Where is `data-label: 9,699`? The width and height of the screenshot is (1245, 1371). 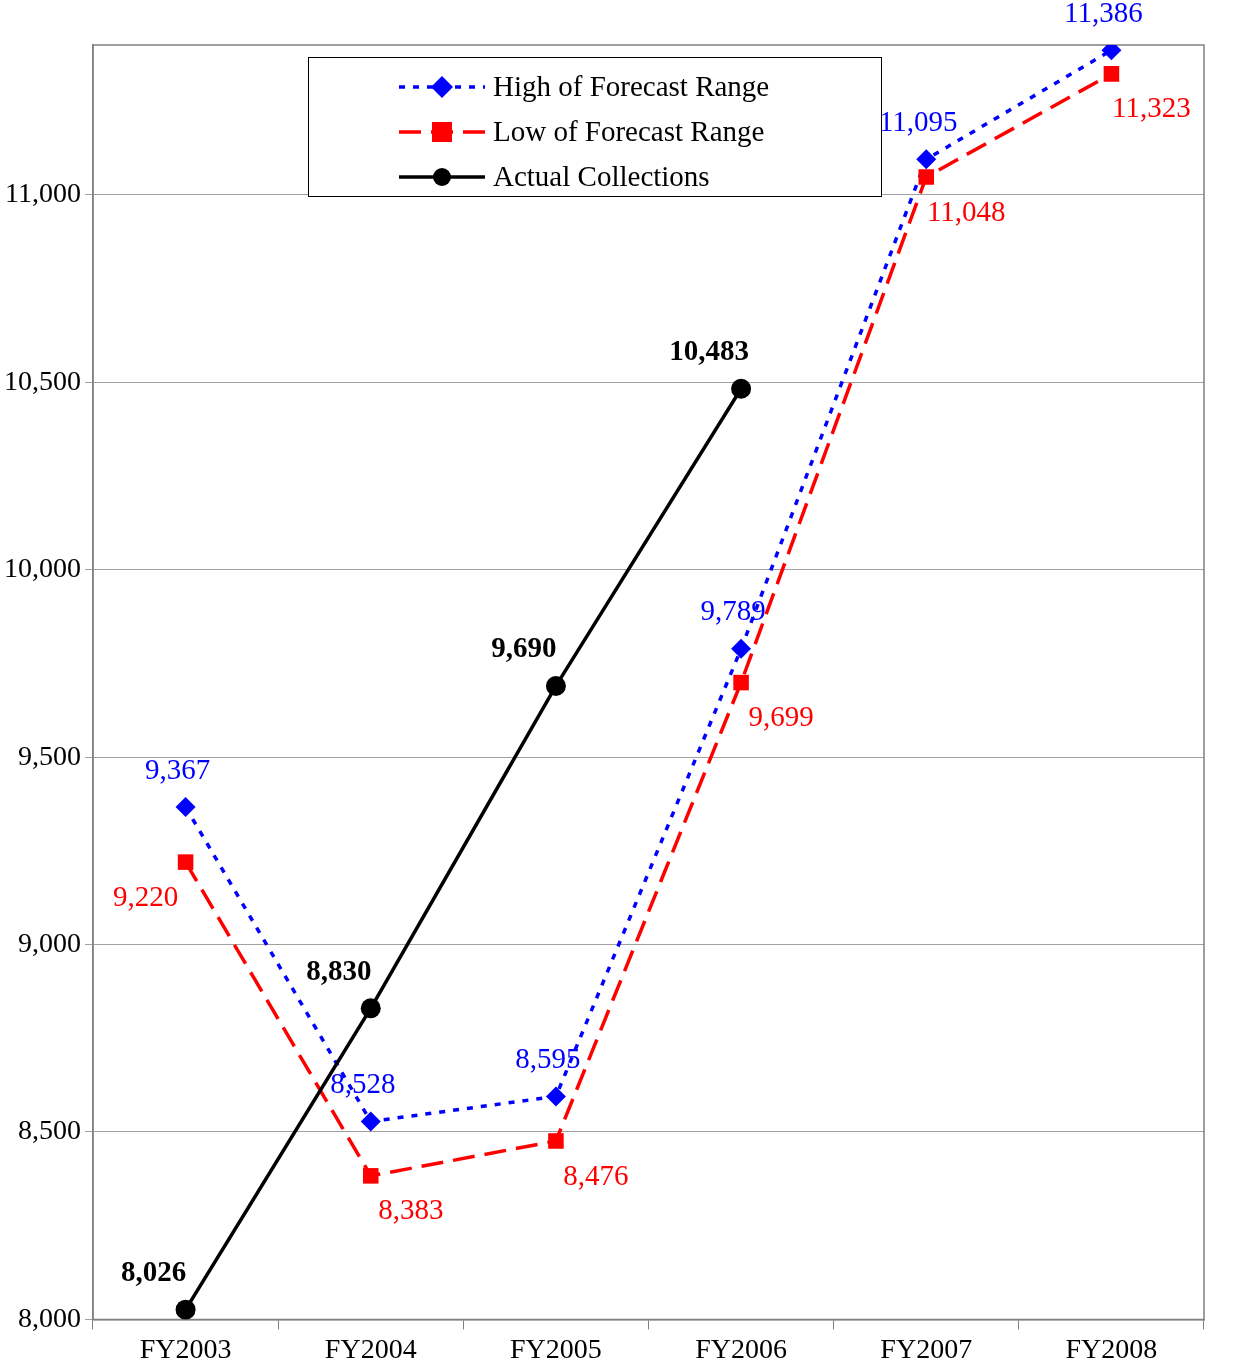
data-label: 9,699 is located at coordinates (781, 716).